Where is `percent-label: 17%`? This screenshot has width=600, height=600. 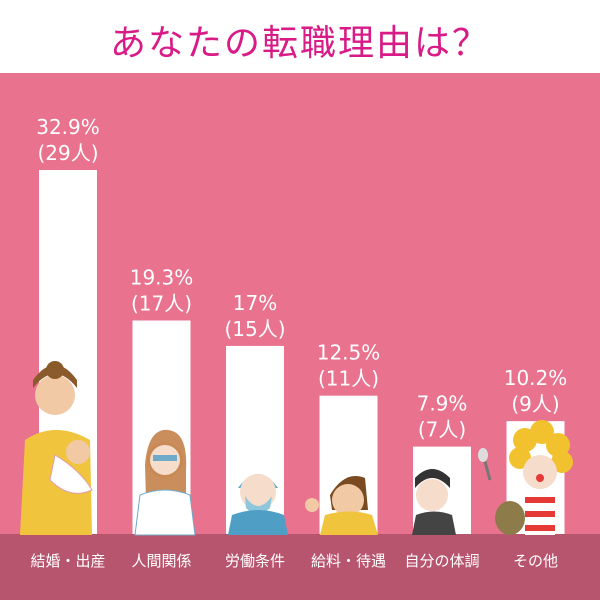
percent-label: 17% is located at coordinates (255, 303).